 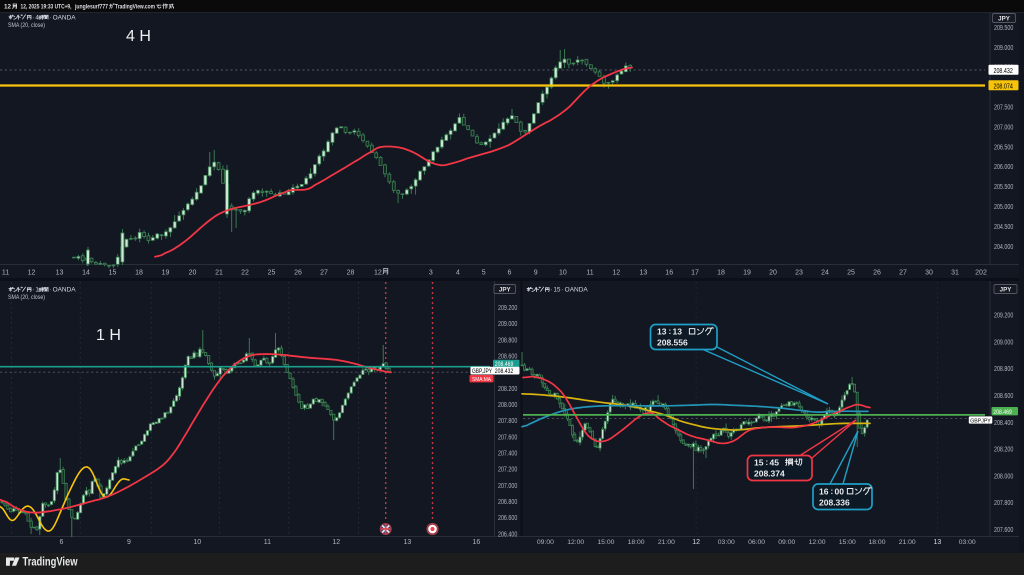 What do you see at coordinates (507, 486) in the screenshot?
I see `svg-text: 207.000` at bounding box center [507, 486].